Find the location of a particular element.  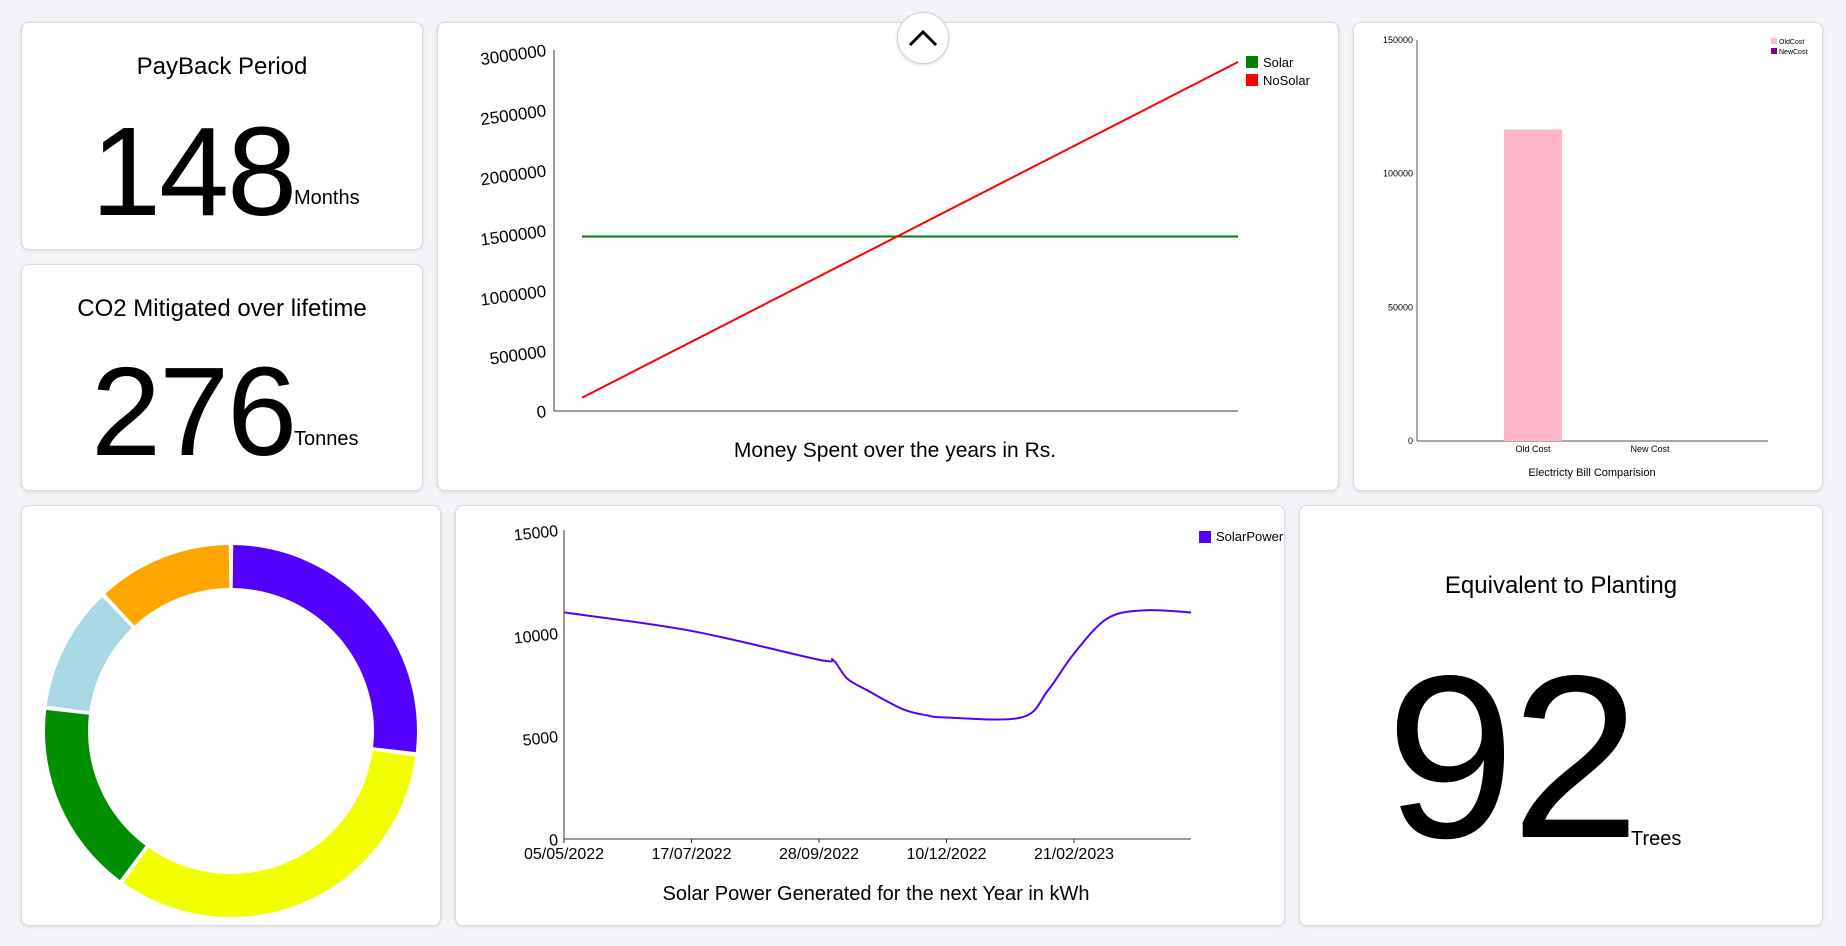

x-tick-label: 28/09/2022 is located at coordinates (819, 854).